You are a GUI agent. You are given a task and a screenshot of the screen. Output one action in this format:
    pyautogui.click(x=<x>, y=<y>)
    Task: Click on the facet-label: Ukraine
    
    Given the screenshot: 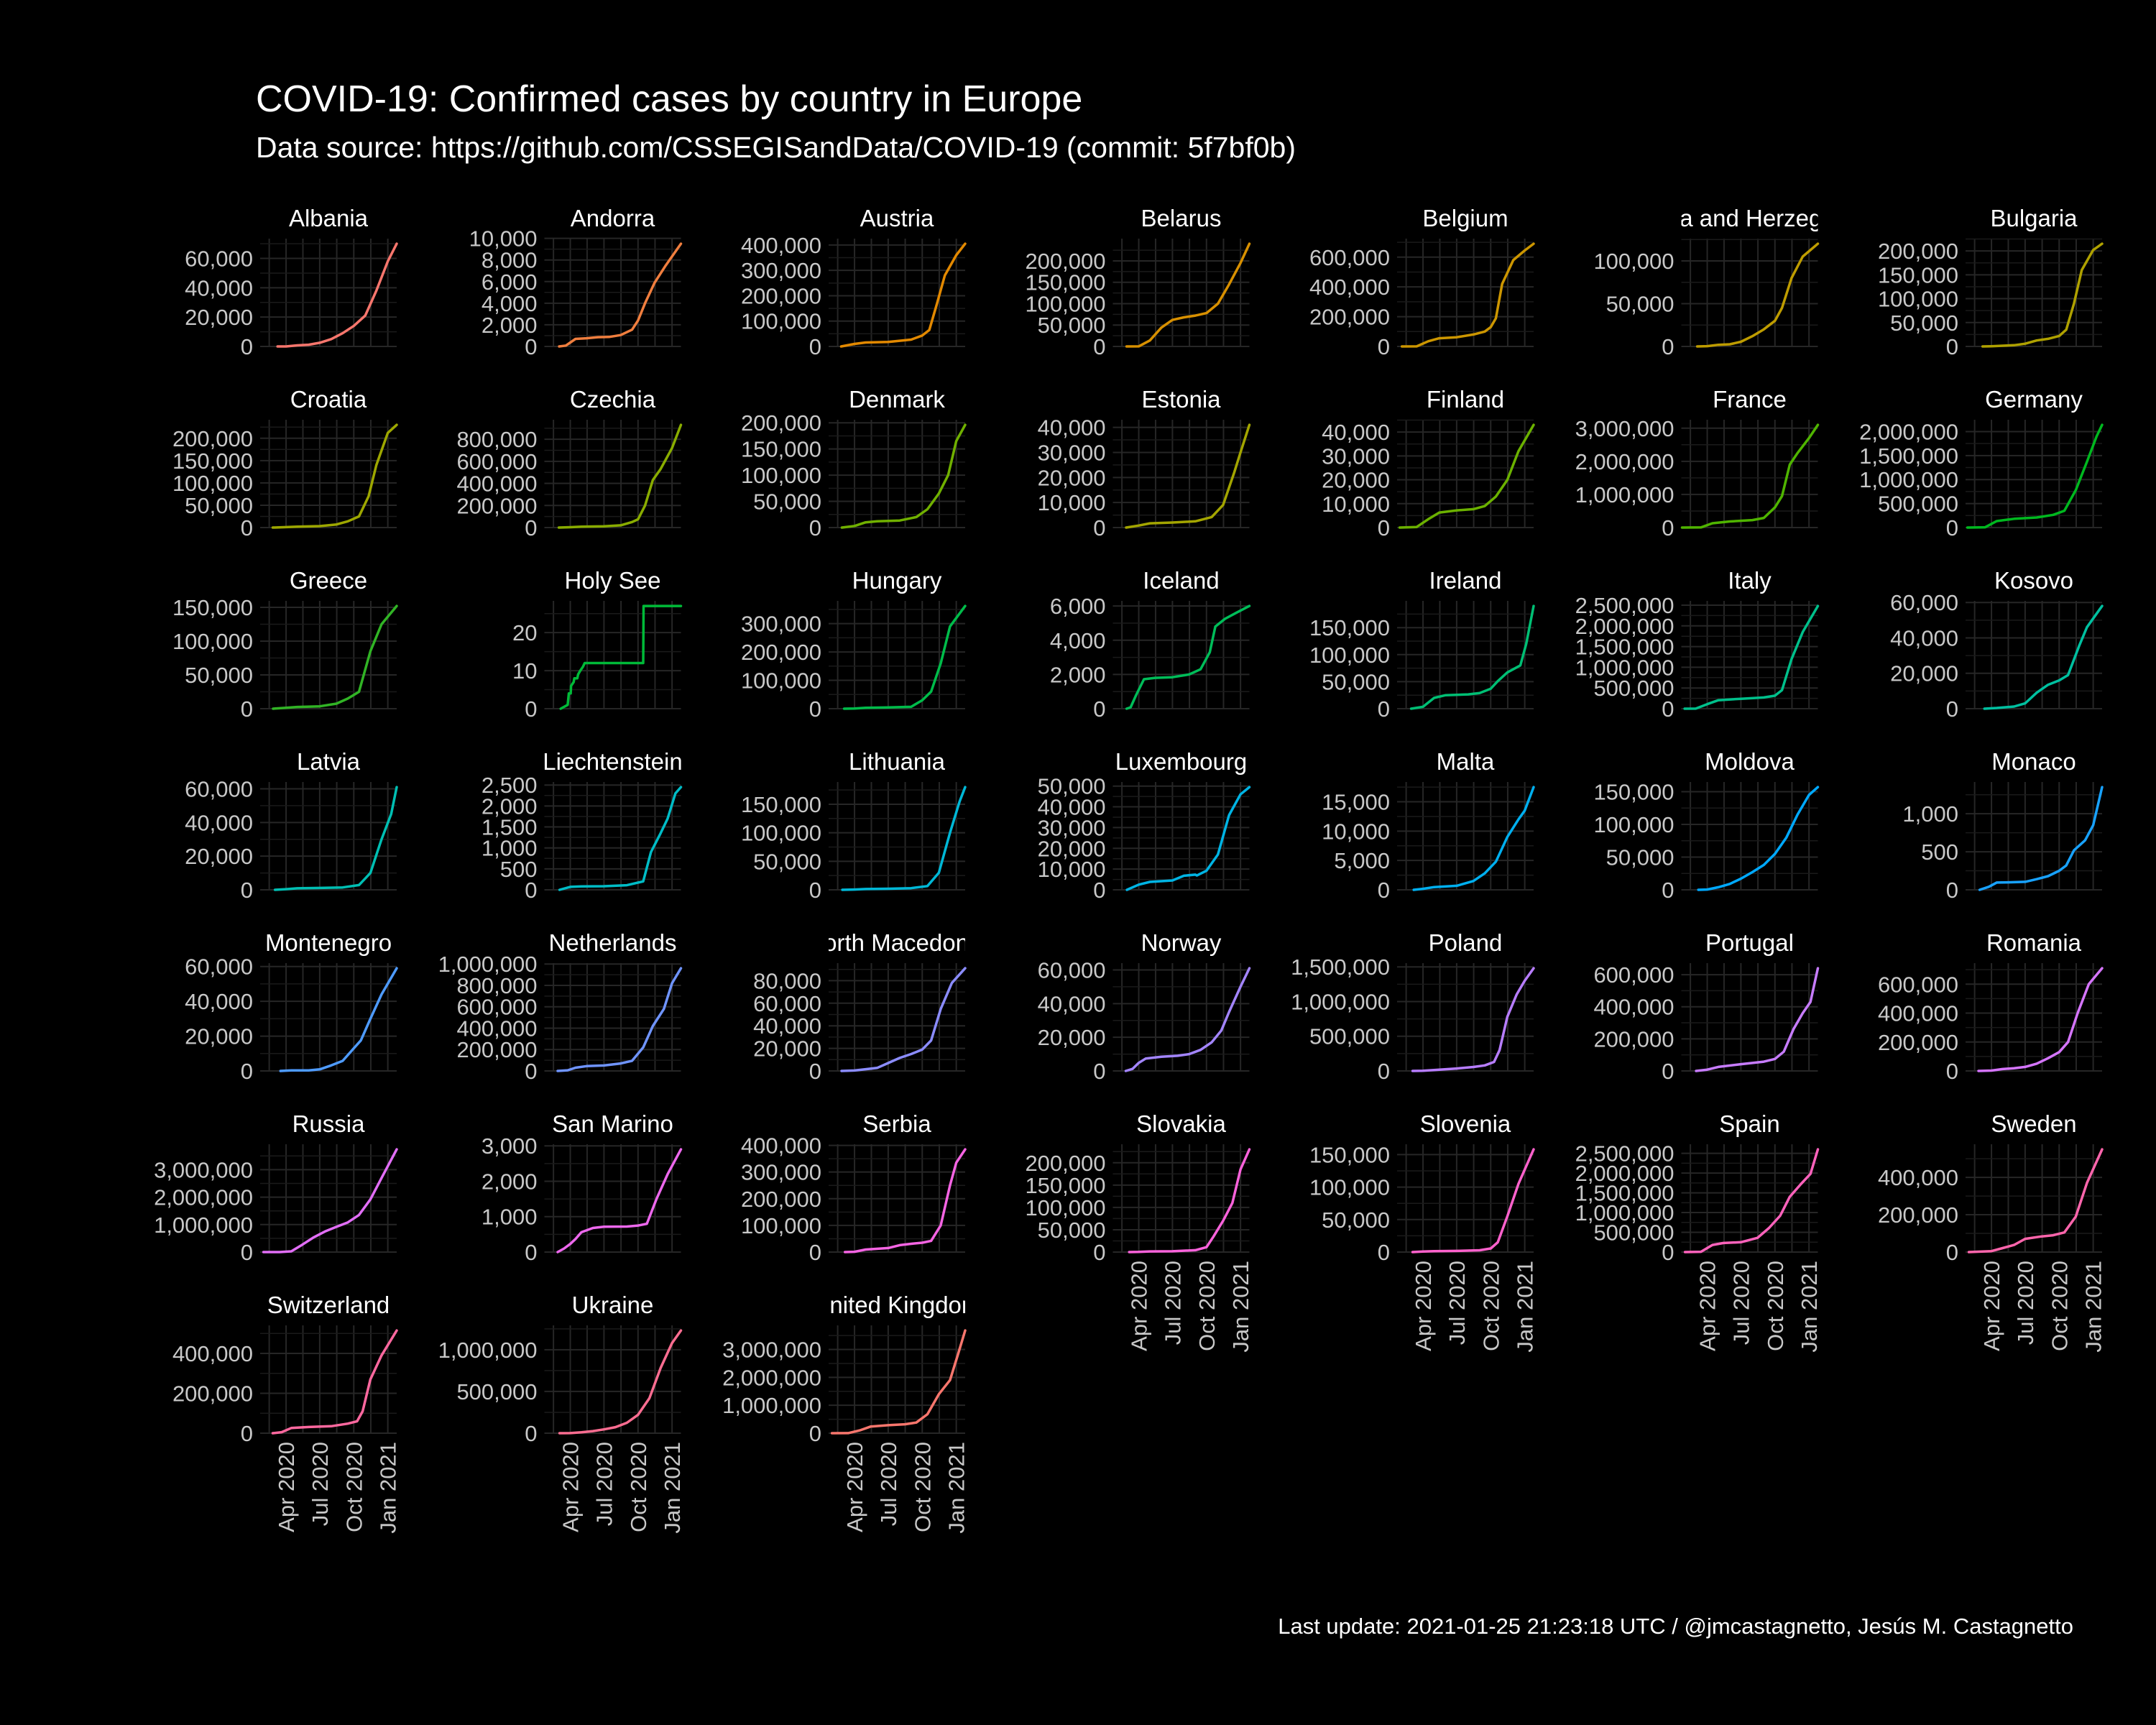 What is the action you would take?
    pyautogui.click(x=613, y=1305)
    